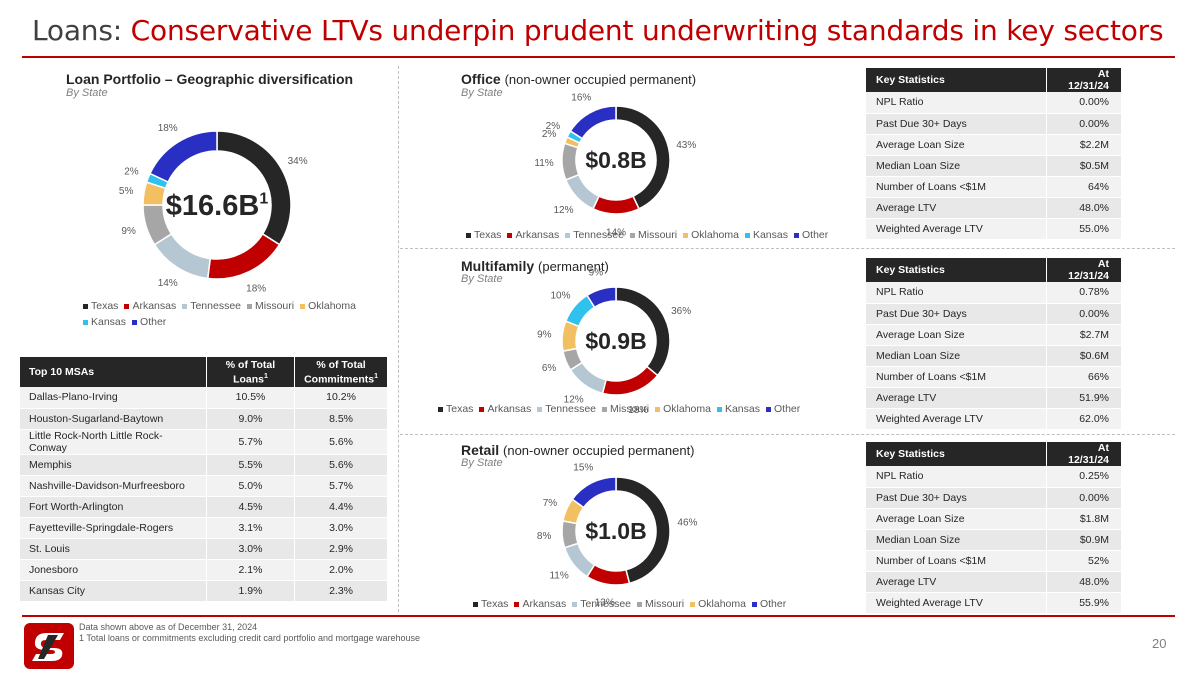 The height and width of the screenshot is (675, 1200). Describe the element at coordinates (711, 235) in the screenshot. I see `office-legend-item-oklahoma: Oklahoma` at that location.